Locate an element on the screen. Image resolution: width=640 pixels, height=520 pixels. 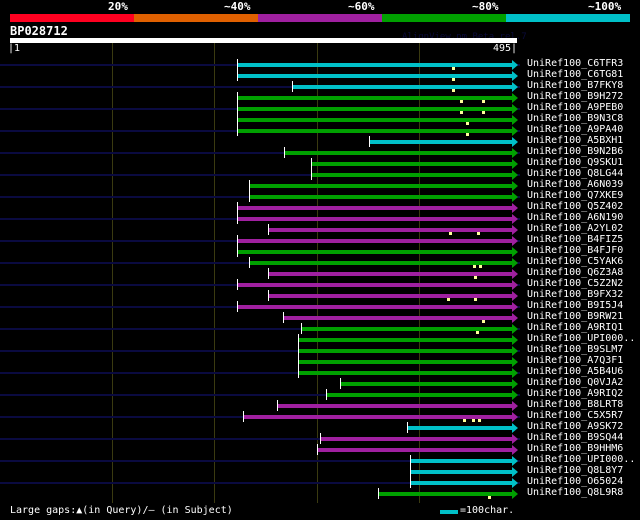
alignment-row: UniRef100_B4FIZ5 is located at coordinates (320, 240).